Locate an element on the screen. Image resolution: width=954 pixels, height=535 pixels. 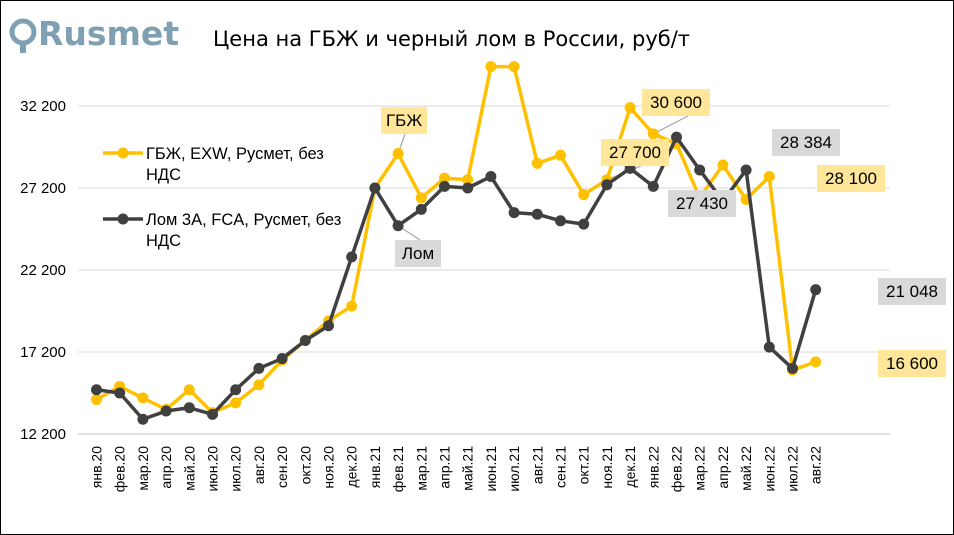
x-tick-label: фев.21 is located at coordinates (398, 469).